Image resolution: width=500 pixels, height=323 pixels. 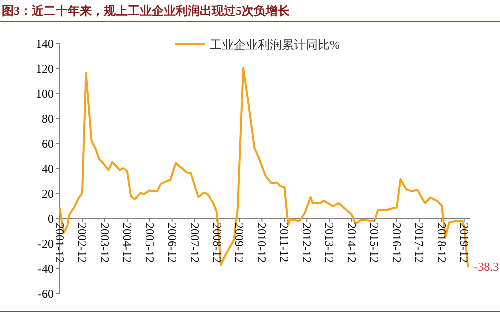 I want to click on chart-title: 图3：近二十年来，规上工业企业利润出现过5次负增长, so click(x=146, y=11).